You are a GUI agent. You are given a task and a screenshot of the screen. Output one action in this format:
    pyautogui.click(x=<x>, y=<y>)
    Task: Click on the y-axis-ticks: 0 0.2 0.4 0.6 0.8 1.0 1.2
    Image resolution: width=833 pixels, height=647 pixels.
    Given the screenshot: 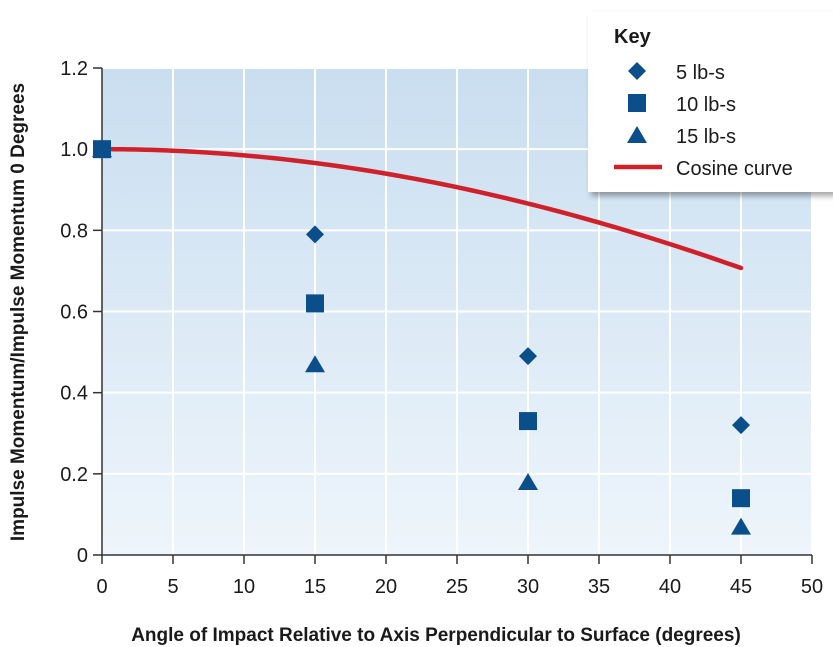 What is the action you would take?
    pyautogui.click(x=81, y=312)
    